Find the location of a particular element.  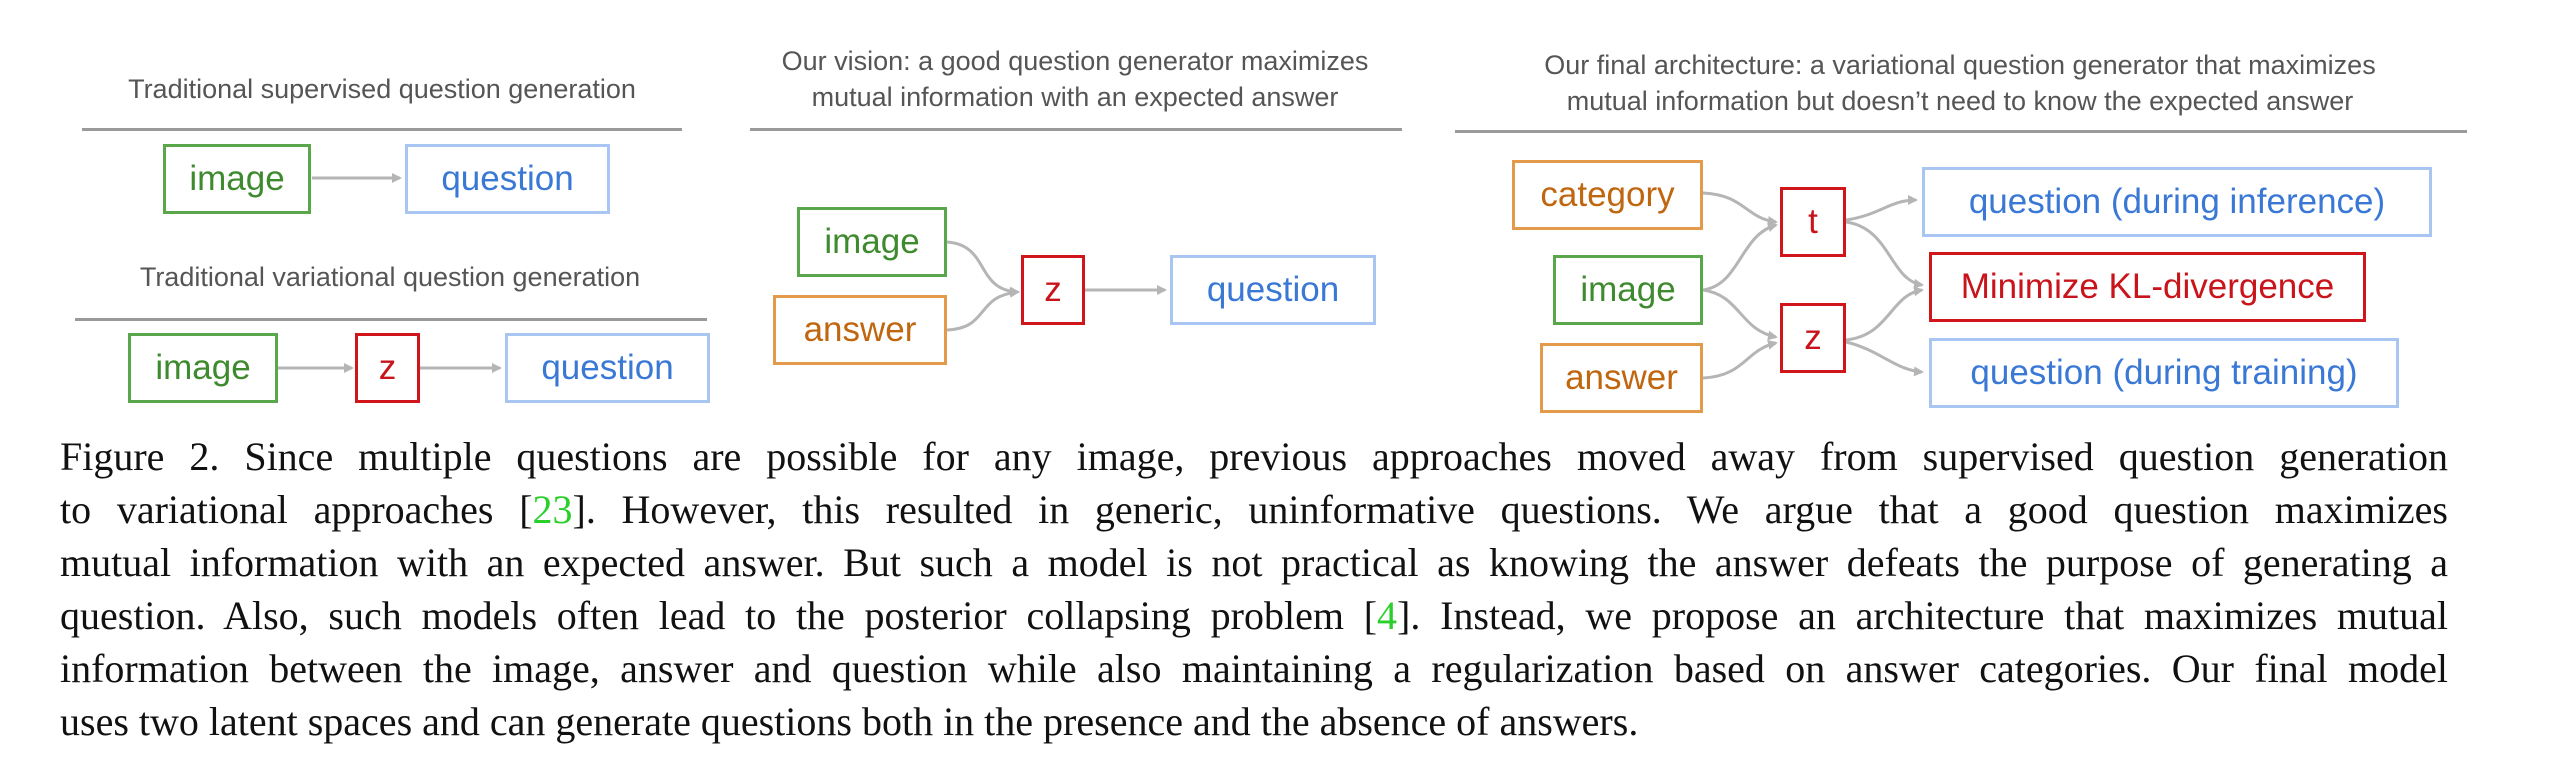

citation-link: 4 is located at coordinates (1387, 615).